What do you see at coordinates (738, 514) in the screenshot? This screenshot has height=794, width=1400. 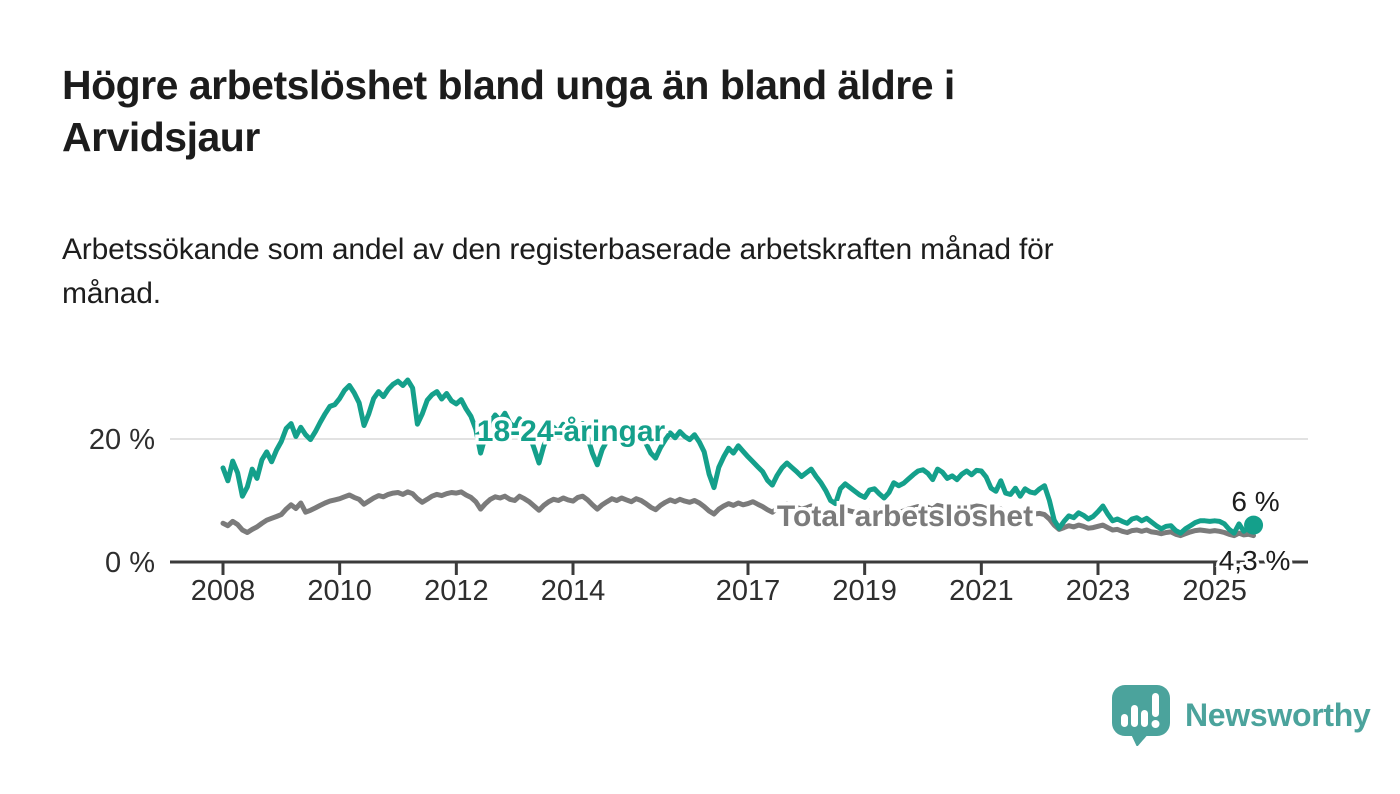 I see `series-line-total` at bounding box center [738, 514].